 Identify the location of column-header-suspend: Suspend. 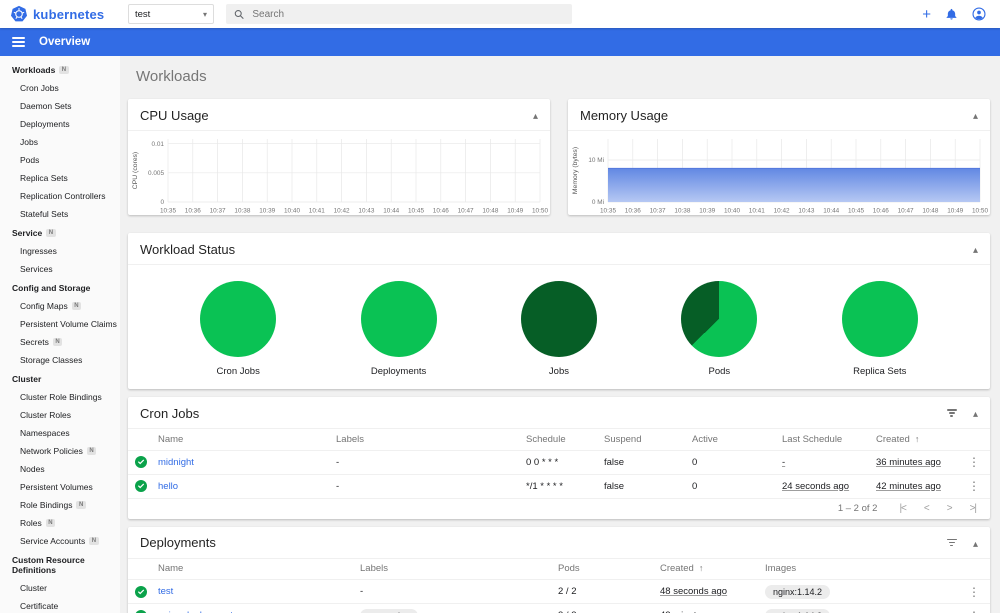
(648, 440).